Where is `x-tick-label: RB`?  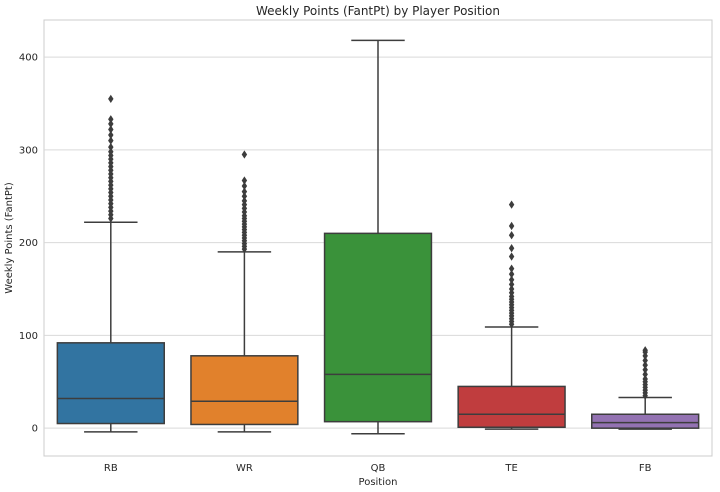
x-tick-label: RB is located at coordinates (111, 468).